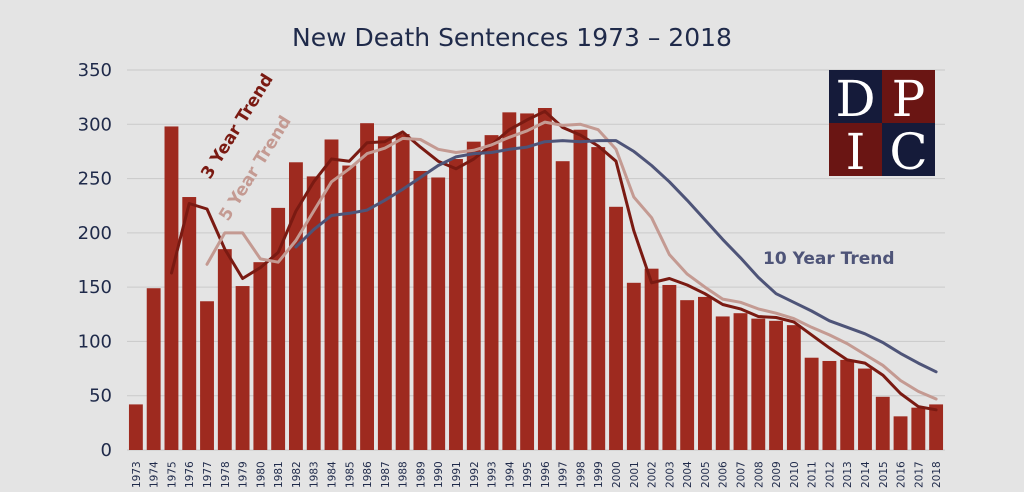 The image size is (1024, 492). What do you see at coordinates (473, 295) in the screenshot?
I see `bar-1992` at bounding box center [473, 295].